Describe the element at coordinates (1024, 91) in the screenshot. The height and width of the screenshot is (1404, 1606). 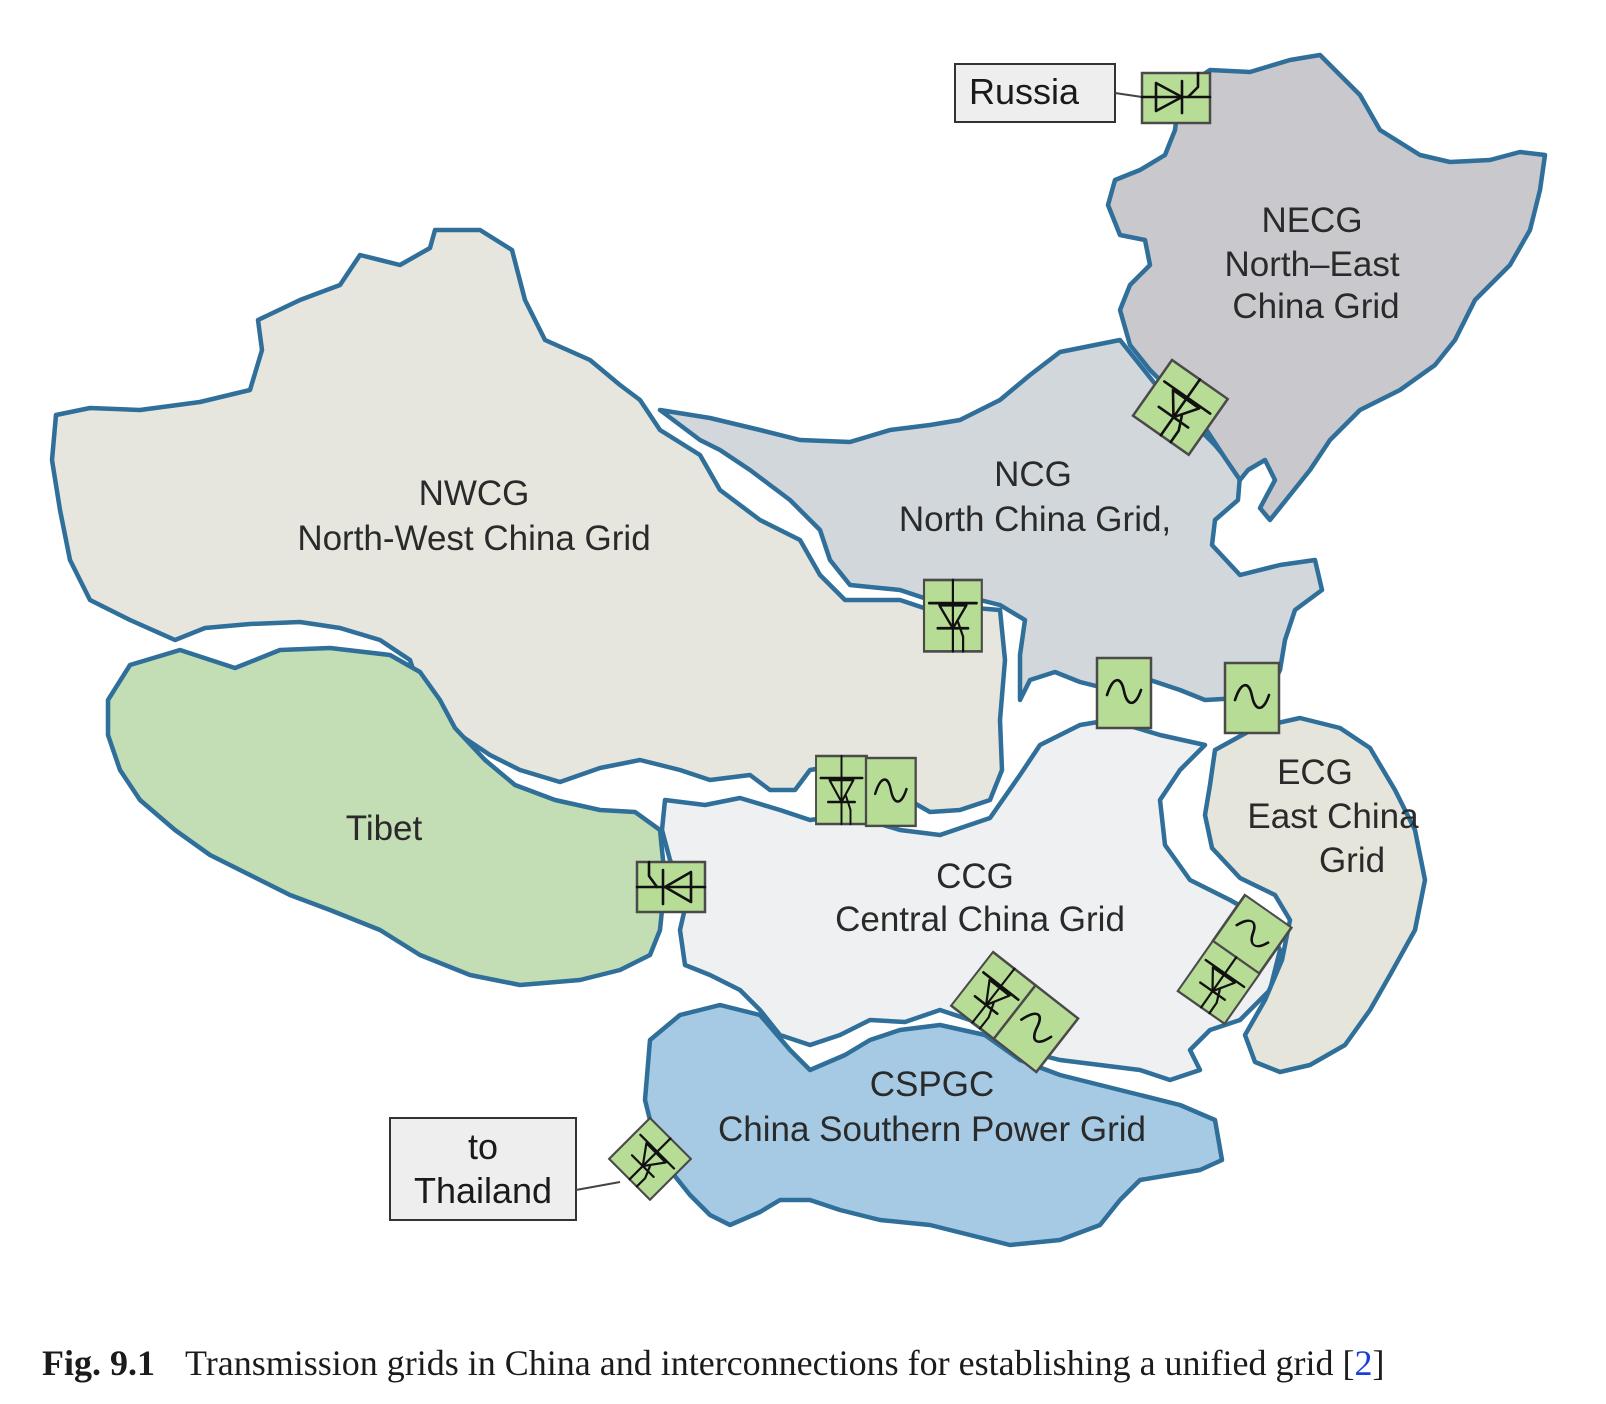
I see `russia-label: Russia` at that location.